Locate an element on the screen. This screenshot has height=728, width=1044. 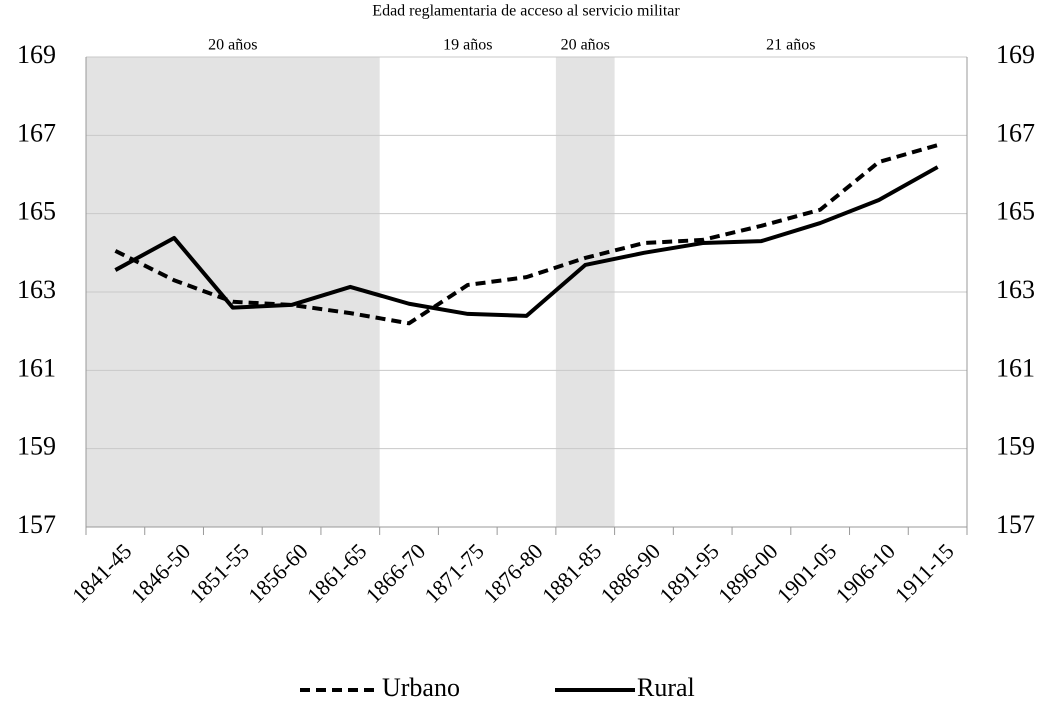
x-tick-label: 1901-05 is located at coordinates (807, 573).